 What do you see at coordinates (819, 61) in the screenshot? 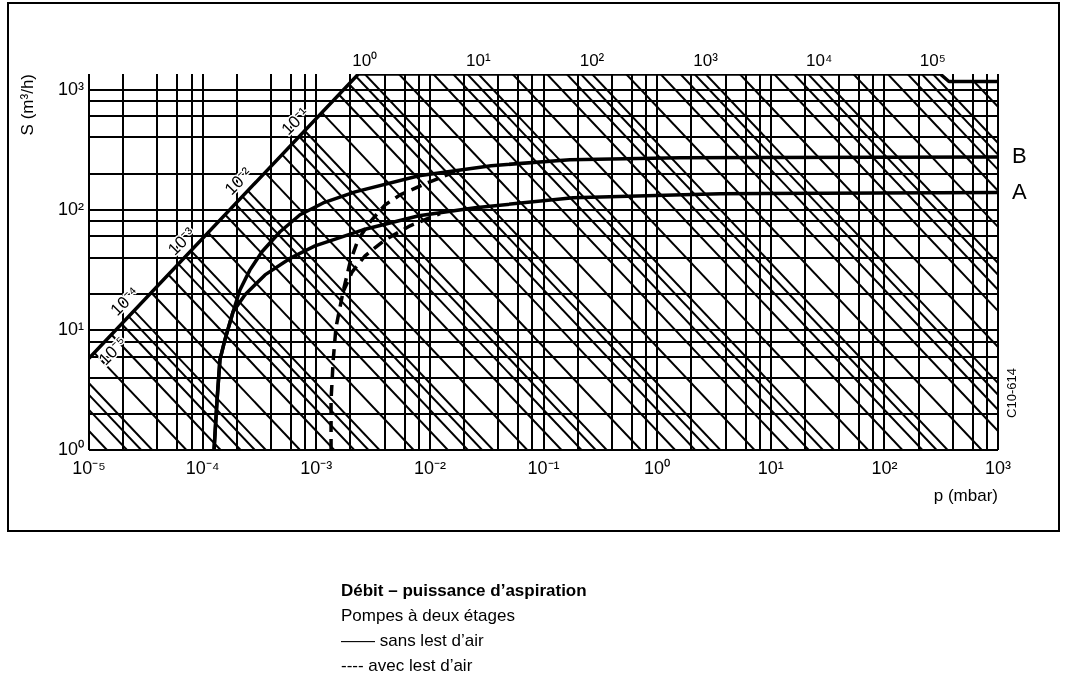
I see `annotation: 10⁴` at bounding box center [819, 61].